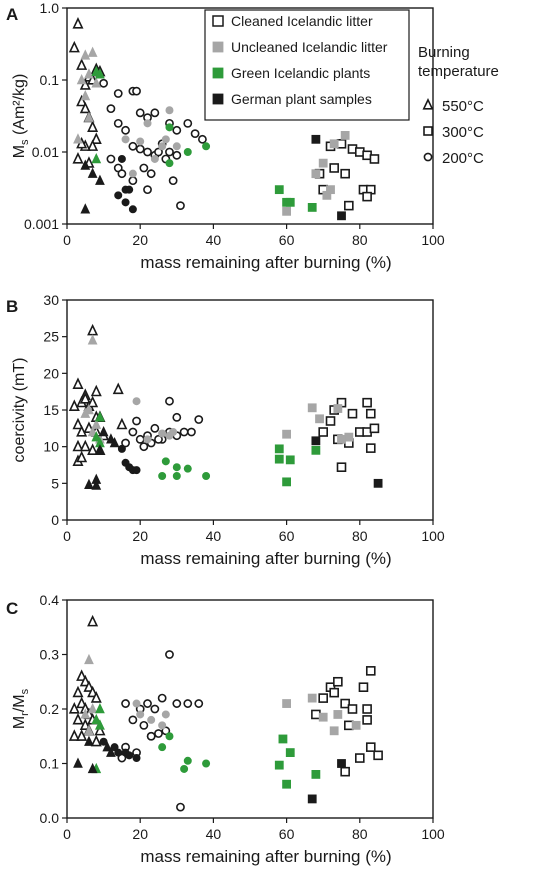  I want to click on y-tick-label: 0.1, so click(50, 80).